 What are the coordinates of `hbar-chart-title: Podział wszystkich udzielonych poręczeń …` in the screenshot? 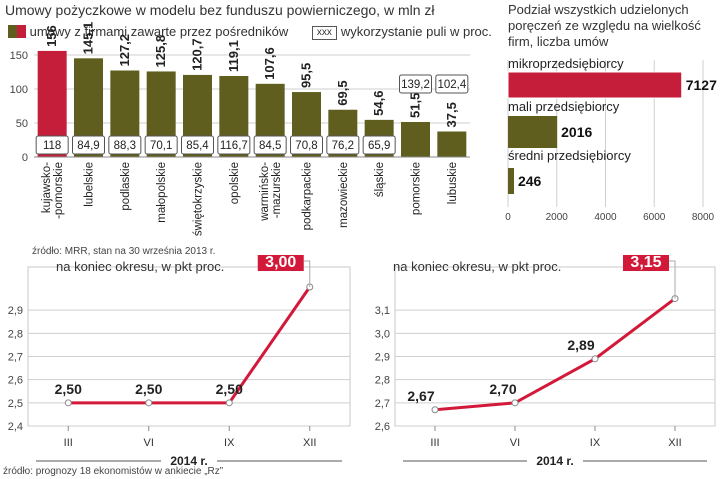 It's located at (604, 25).